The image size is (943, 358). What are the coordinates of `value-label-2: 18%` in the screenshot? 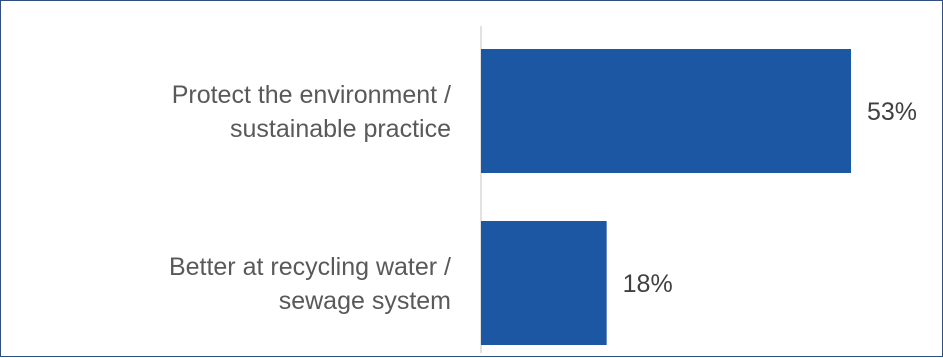 It's located at (648, 284).